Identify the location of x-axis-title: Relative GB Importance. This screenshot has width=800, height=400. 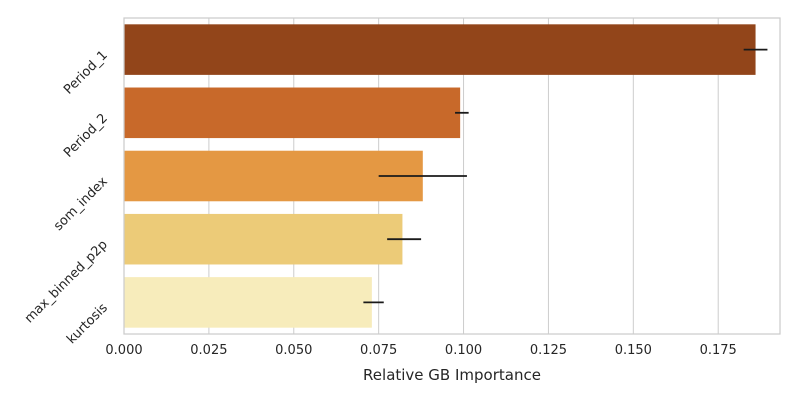
(452, 375).